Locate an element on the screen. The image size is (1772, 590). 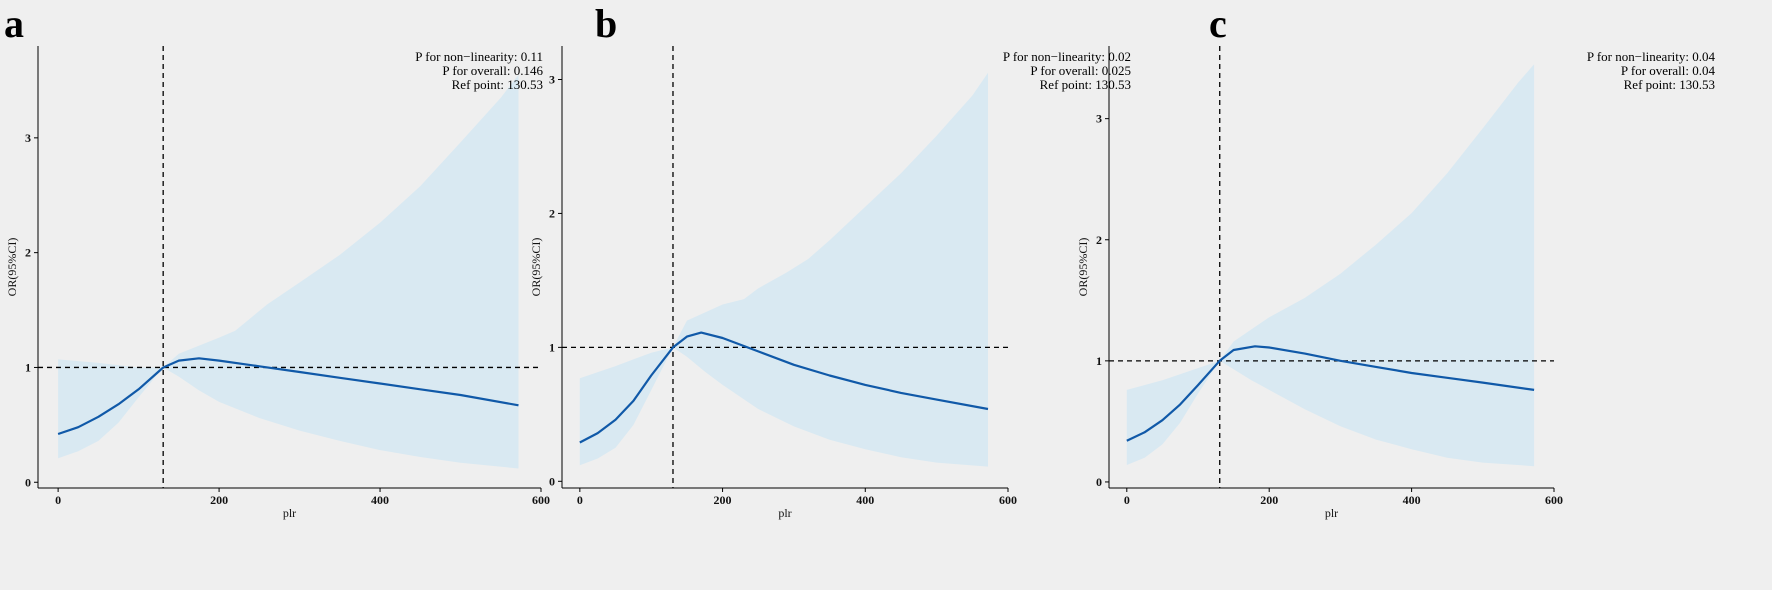
panel-label-b: b is located at coordinates (606, 23).